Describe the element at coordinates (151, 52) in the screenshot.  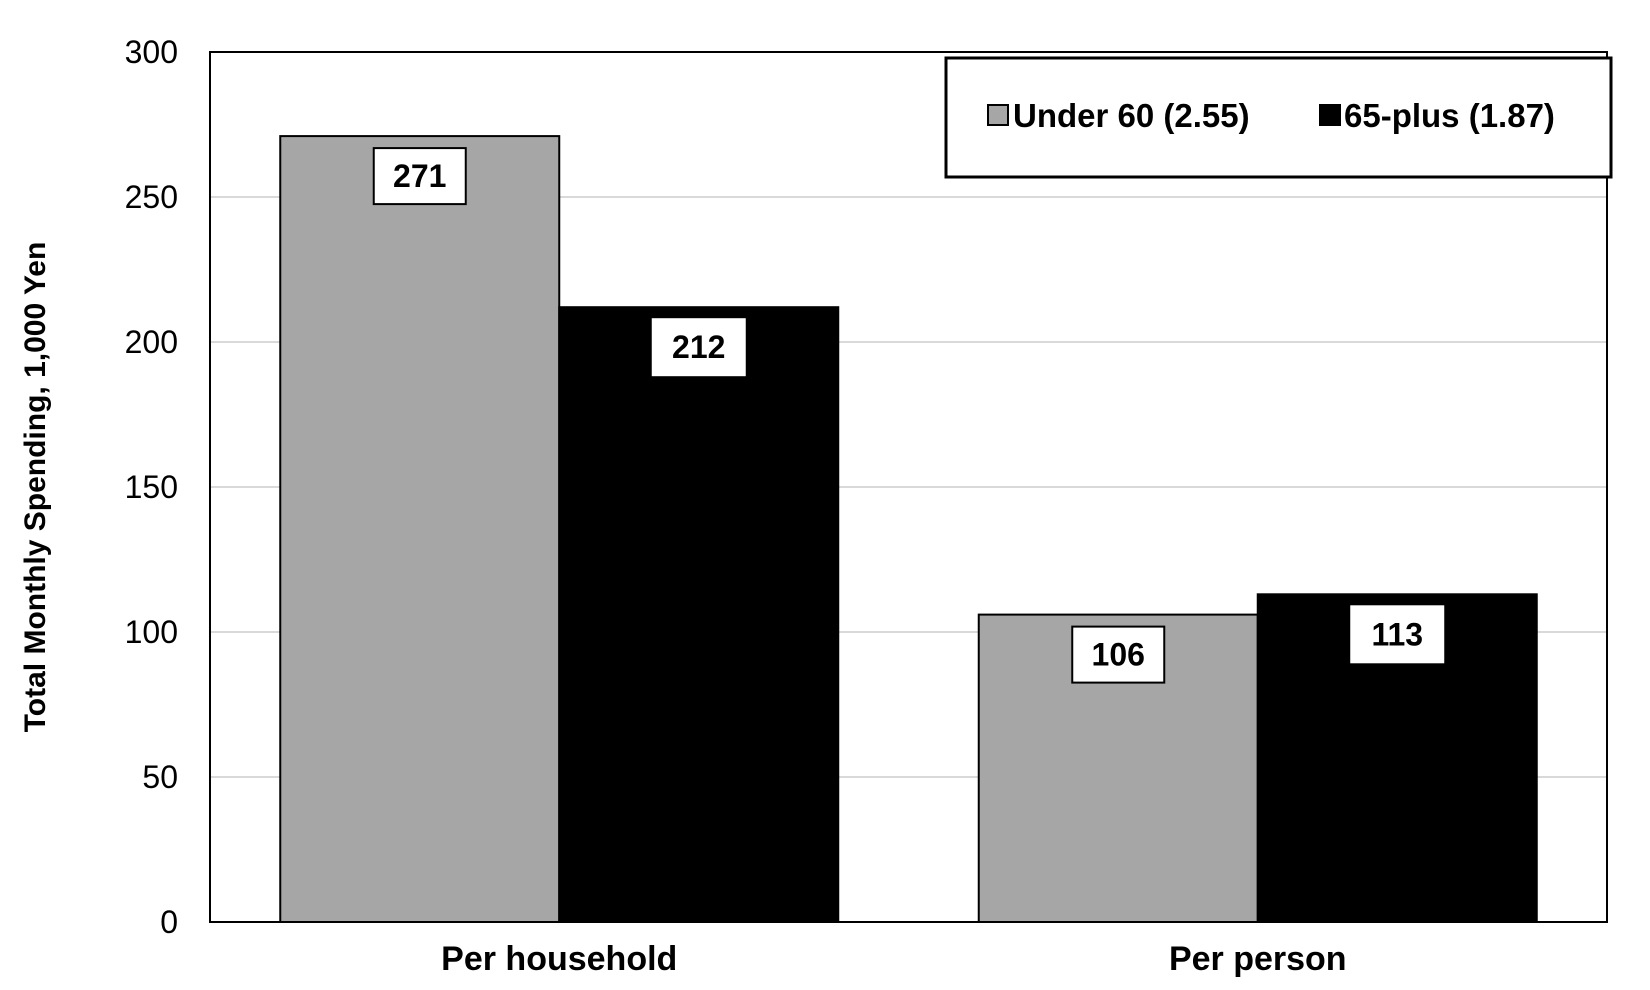
I see `y-tick-label: 300` at that location.